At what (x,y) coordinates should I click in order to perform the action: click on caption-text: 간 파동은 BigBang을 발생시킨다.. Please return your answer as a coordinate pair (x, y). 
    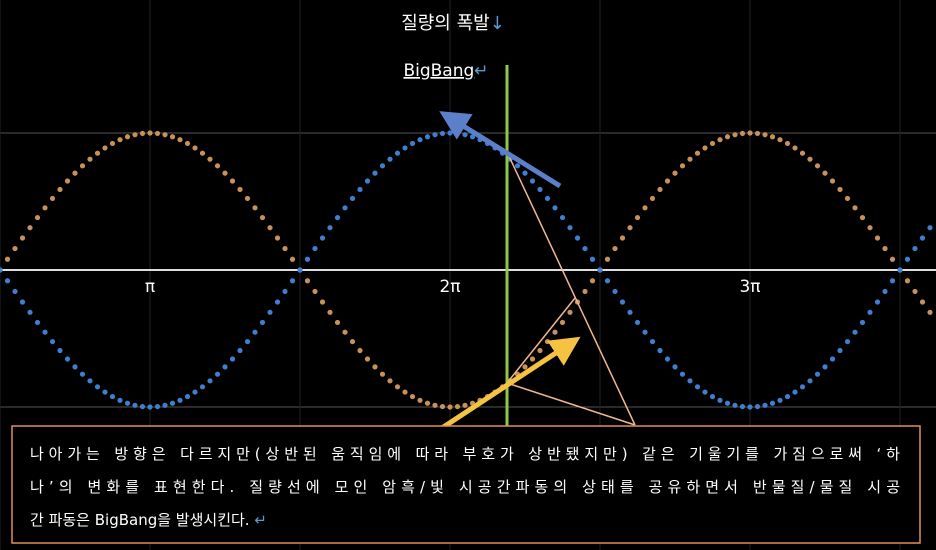
    Looking at the image, I should click on (142, 520).